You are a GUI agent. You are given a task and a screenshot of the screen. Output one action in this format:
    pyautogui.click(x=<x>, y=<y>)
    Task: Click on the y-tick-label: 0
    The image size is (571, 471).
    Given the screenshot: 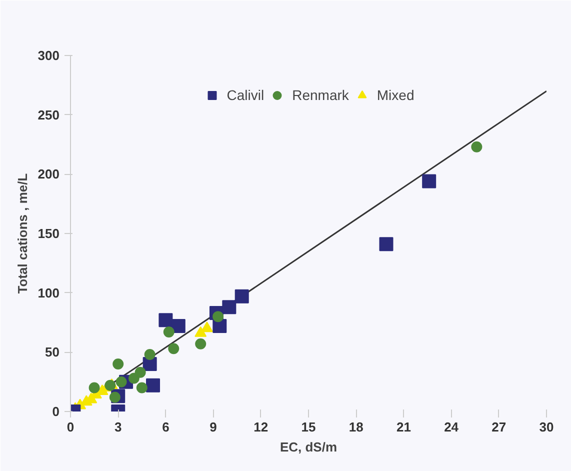 What is the action you would take?
    pyautogui.click(x=56, y=411)
    